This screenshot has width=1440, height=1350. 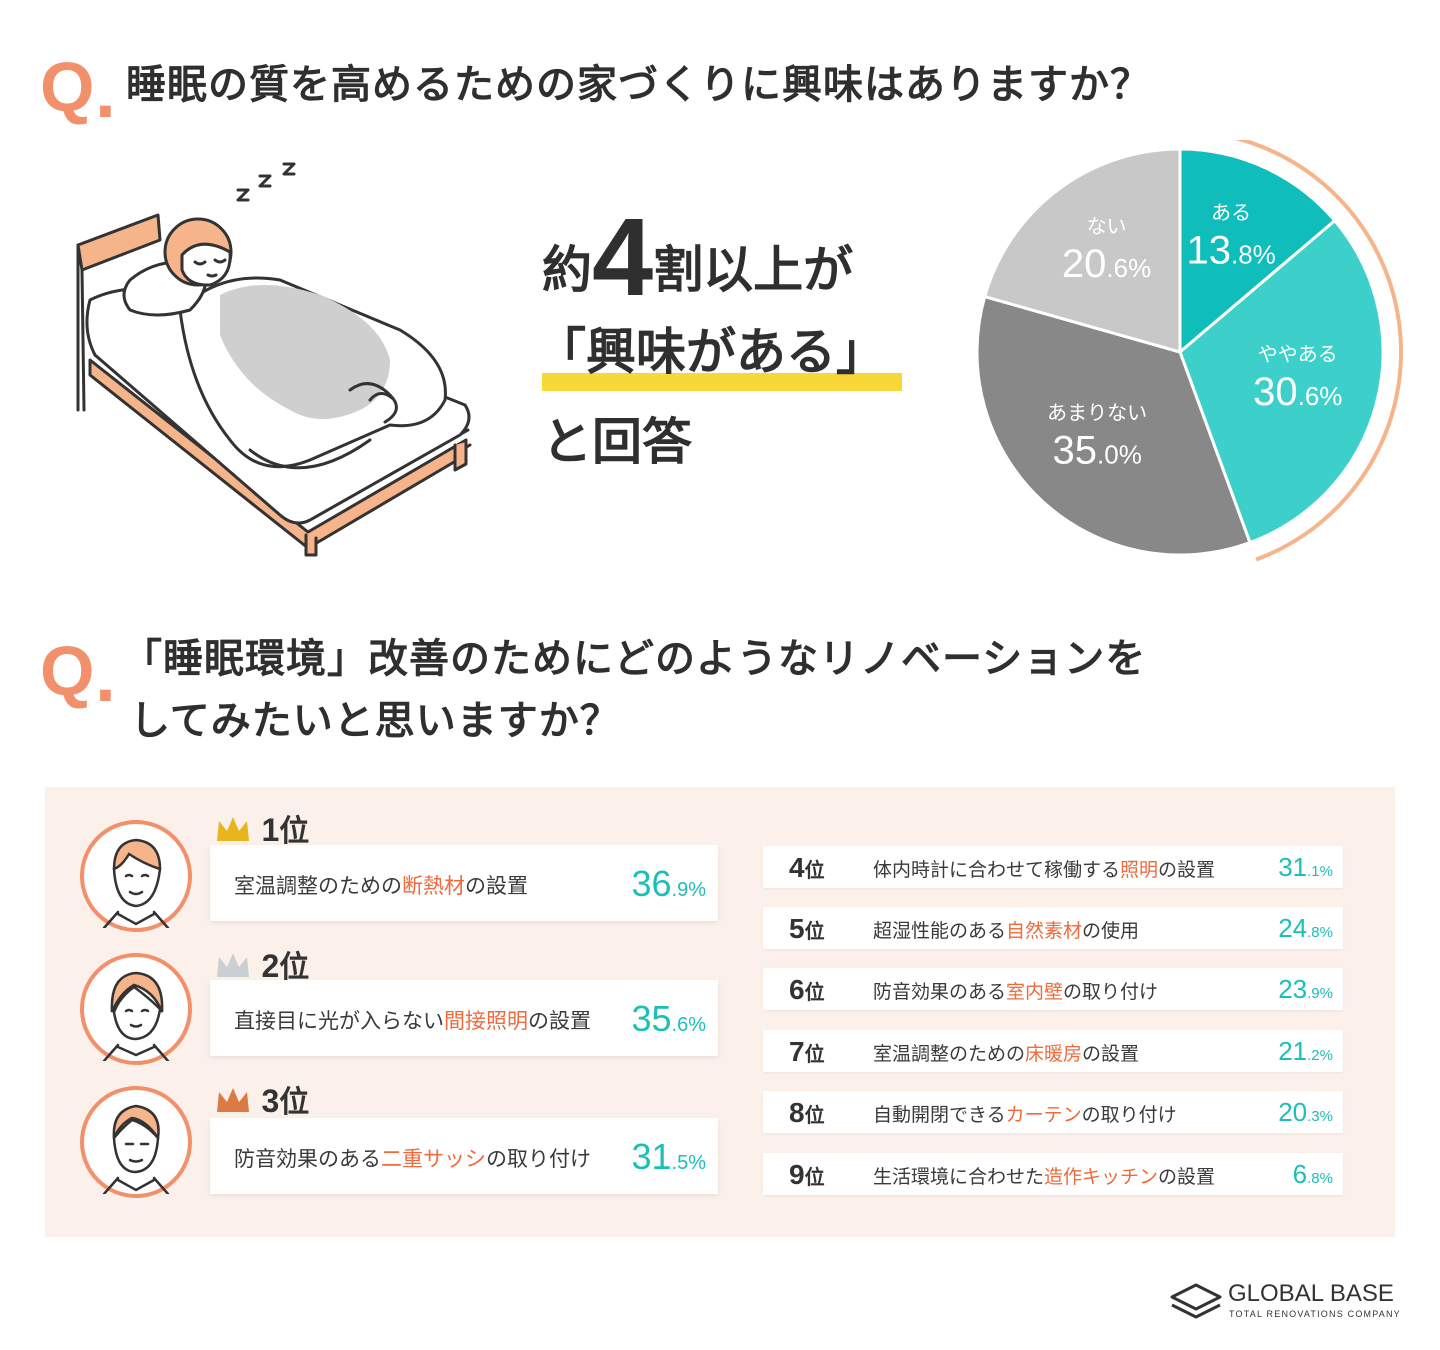 What do you see at coordinates (959, 1177) in the screenshot?
I see `rank-9-pre: 生活環境に合わせた` at bounding box center [959, 1177].